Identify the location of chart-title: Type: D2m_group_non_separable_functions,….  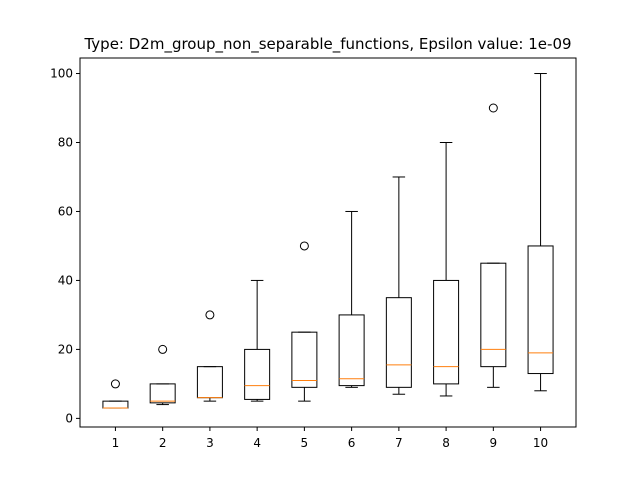
(327, 44).